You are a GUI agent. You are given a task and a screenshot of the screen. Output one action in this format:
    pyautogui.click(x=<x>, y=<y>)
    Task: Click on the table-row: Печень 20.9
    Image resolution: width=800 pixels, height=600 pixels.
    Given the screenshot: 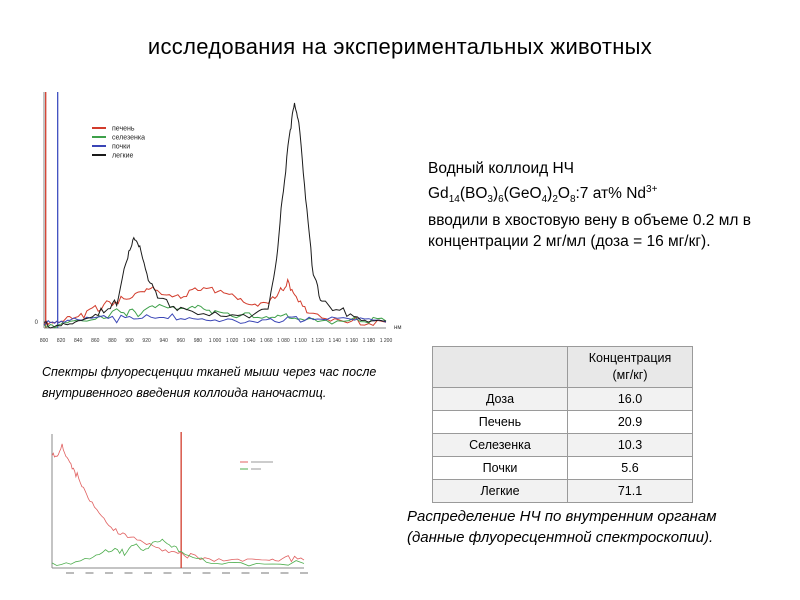 What is the action you would take?
    pyautogui.click(x=562, y=422)
    